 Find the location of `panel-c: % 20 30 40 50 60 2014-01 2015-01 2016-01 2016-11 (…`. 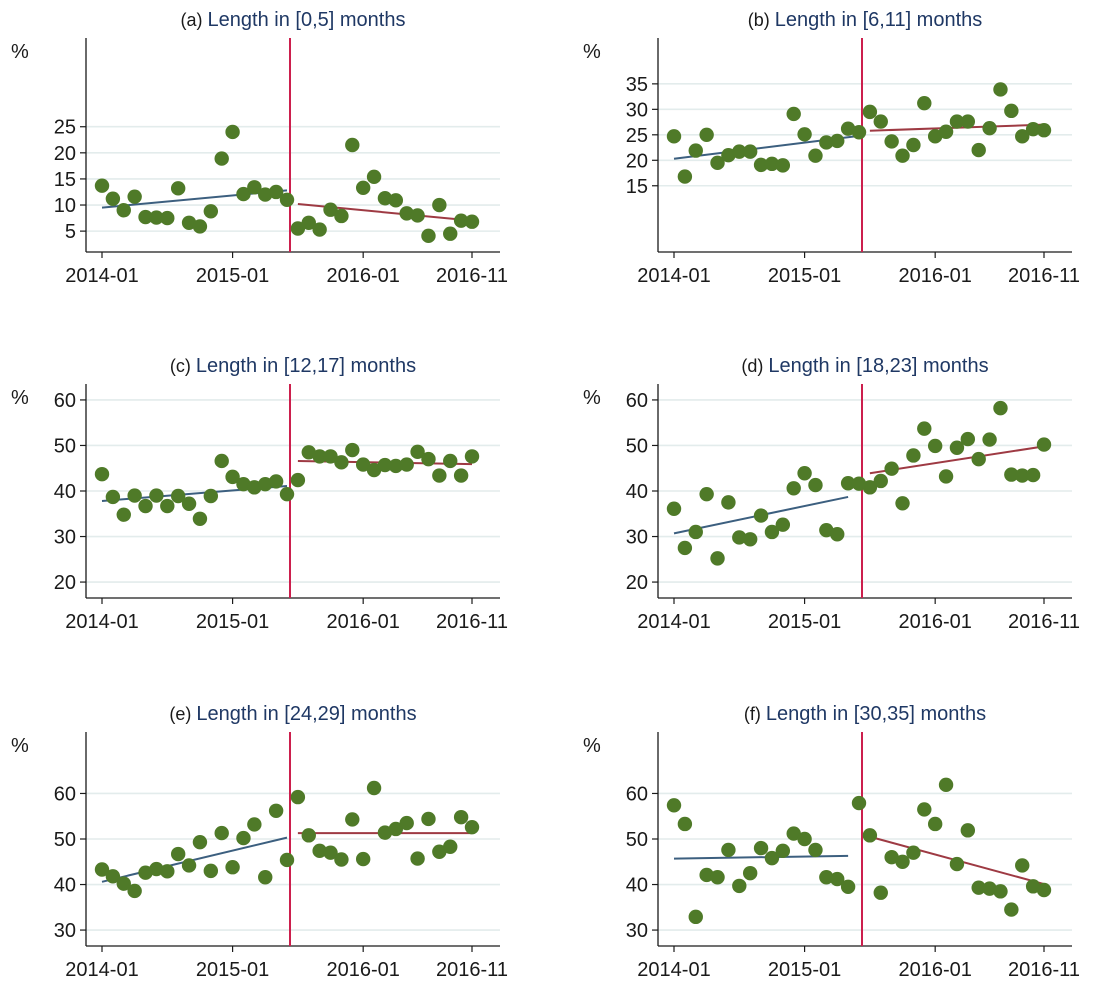

panel-c: % 20 30 40 50 60 2014-01 2015-01 2016-01 2016-11 (… is located at coordinates (259, 494).